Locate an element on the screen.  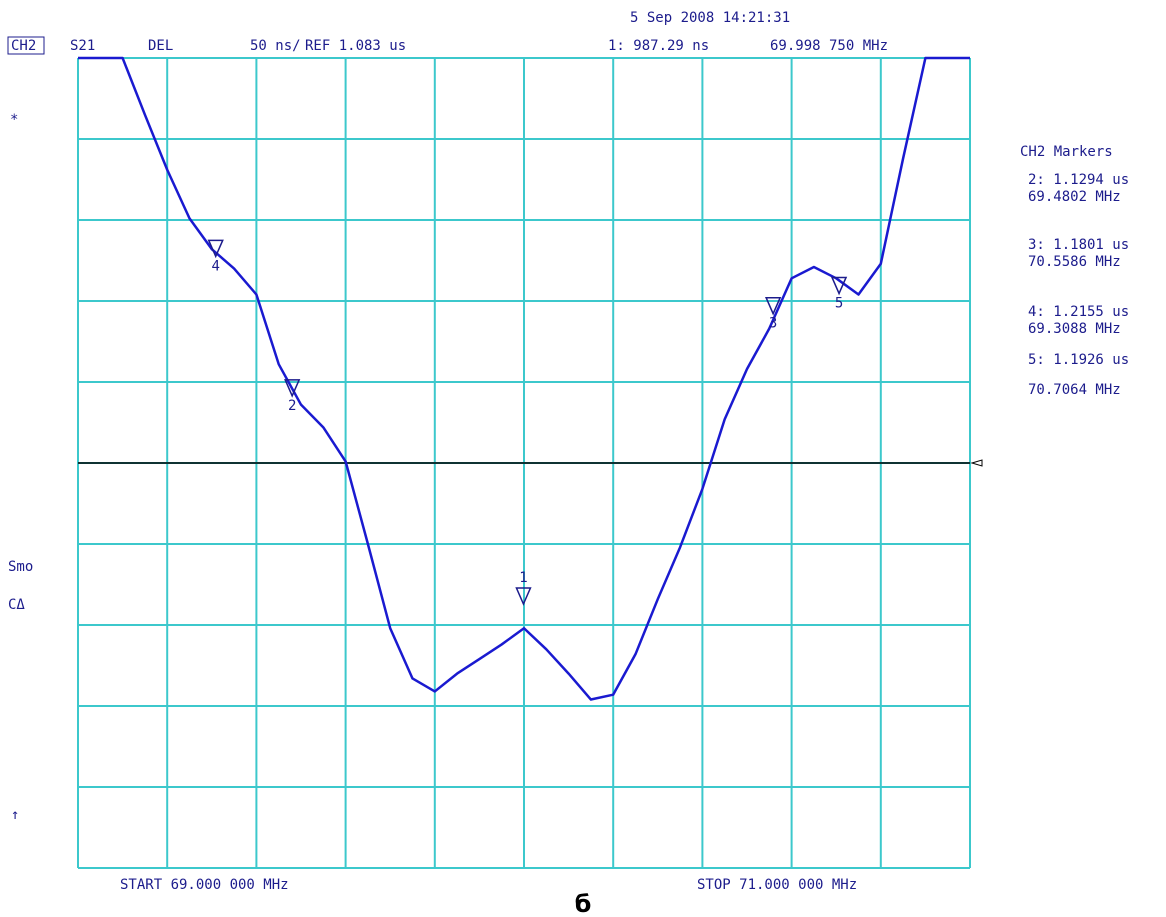
marker-label: 5 is located at coordinates (839, 303).